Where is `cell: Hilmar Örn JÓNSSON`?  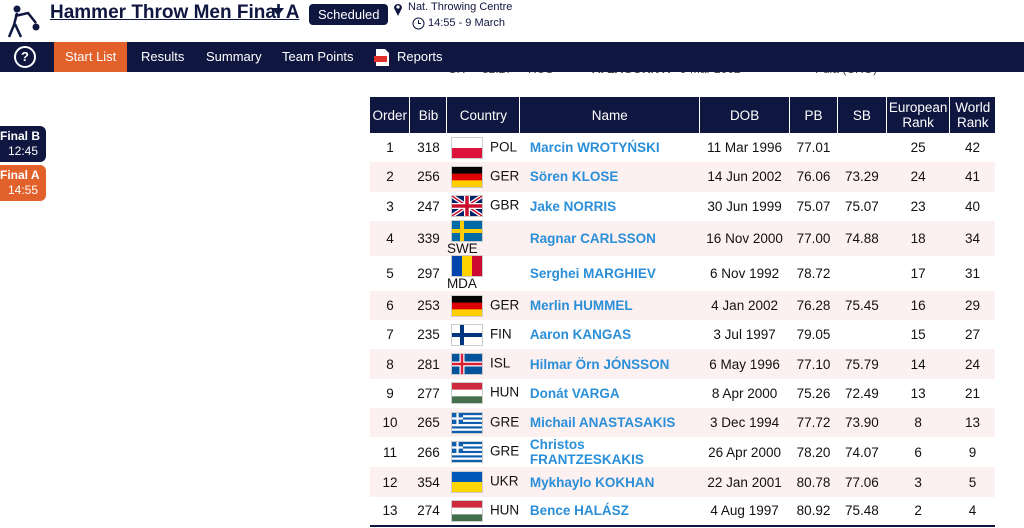 cell: Hilmar Örn JÓNSSON is located at coordinates (609, 364).